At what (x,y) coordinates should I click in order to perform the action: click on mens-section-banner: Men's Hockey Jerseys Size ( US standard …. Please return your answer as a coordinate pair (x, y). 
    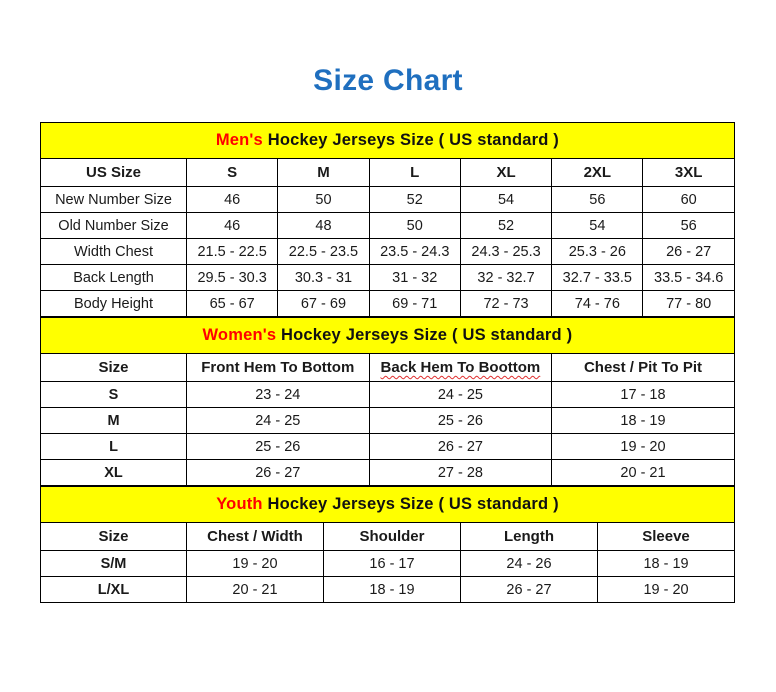
    Looking at the image, I should click on (387, 140).